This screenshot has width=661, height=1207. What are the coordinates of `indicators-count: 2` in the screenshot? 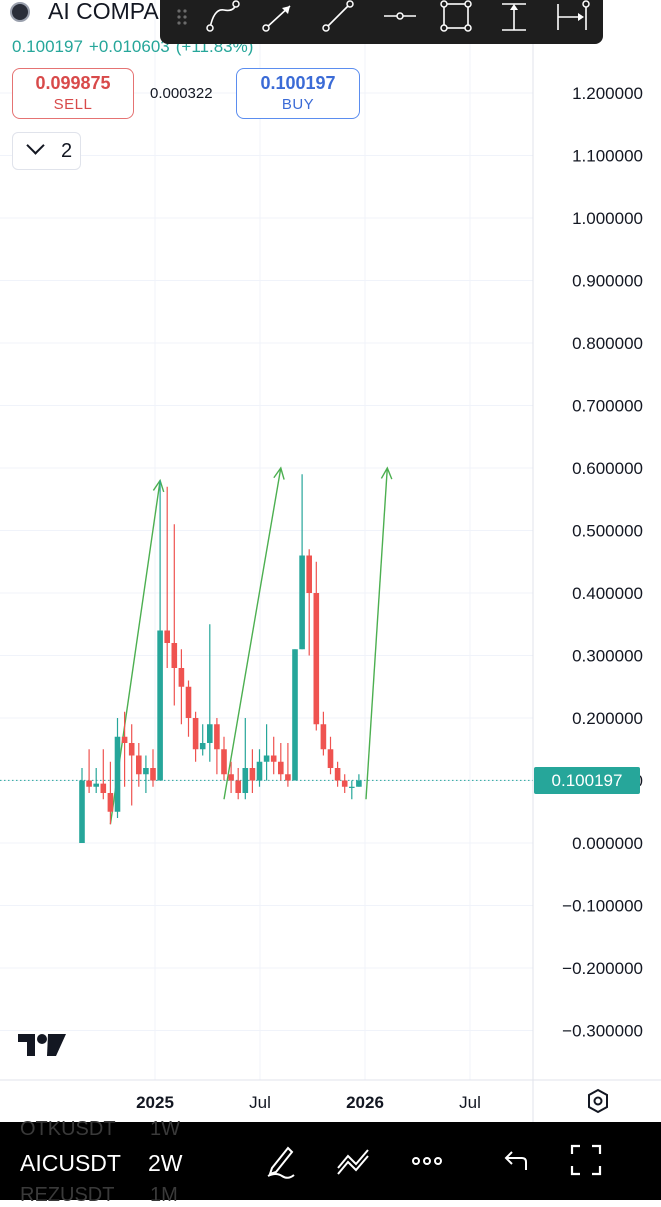 It's located at (67, 151).